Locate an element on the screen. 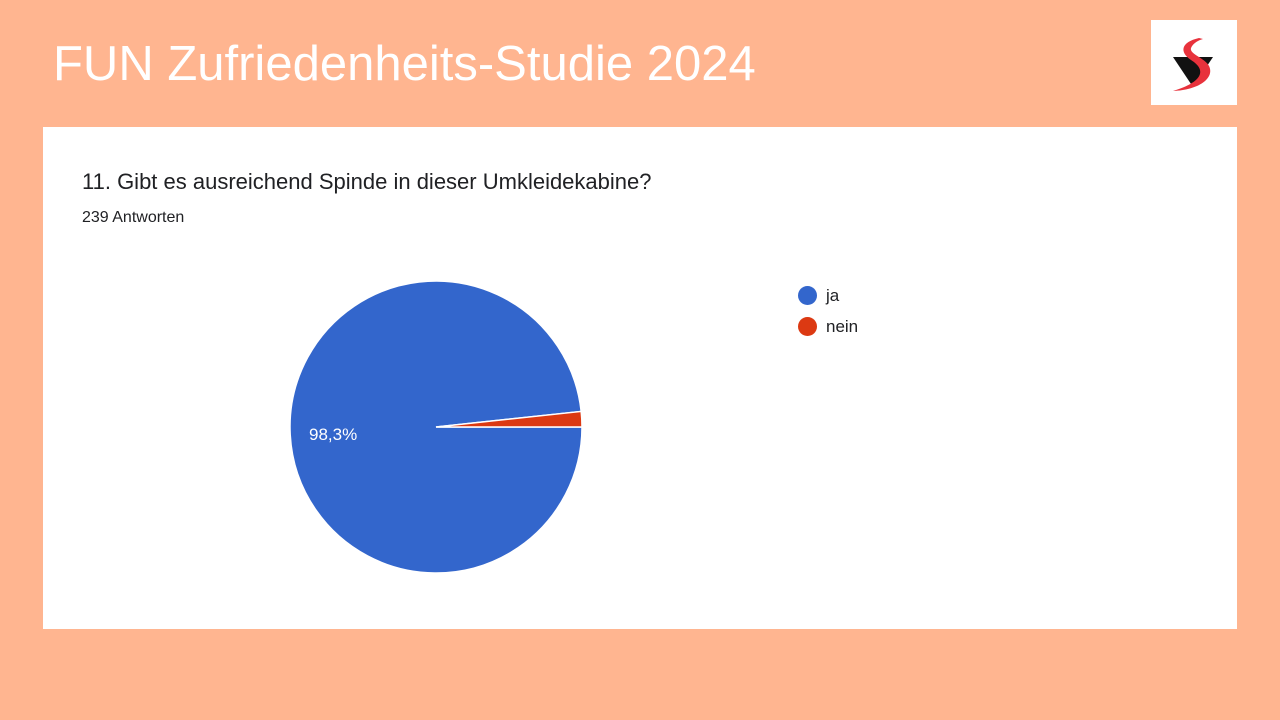 Image resolution: width=1280 pixels, height=720 pixels. legend: ja nein is located at coordinates (828, 311).